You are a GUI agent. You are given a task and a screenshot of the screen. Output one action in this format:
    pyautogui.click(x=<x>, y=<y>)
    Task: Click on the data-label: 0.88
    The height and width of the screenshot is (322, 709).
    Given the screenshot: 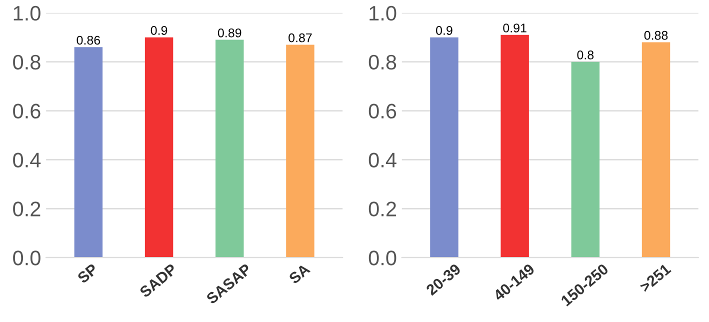 What is the action you would take?
    pyautogui.click(x=656, y=35)
    